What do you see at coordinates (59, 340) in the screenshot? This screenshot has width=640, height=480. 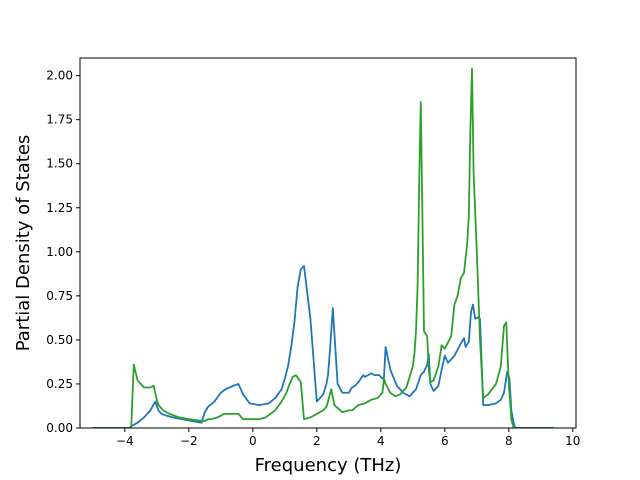 I see `y-tick-label: 0.50` at bounding box center [59, 340].